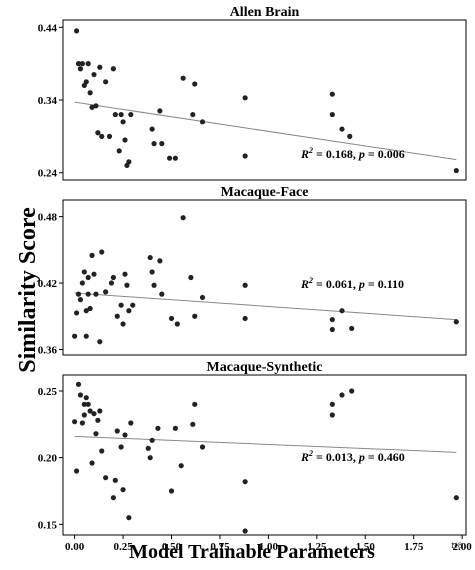 This screenshot has height=570, width=475. What do you see at coordinates (252, 552) in the screenshot?
I see `x-axis-label: Model Trainable Parameters` at bounding box center [252, 552].